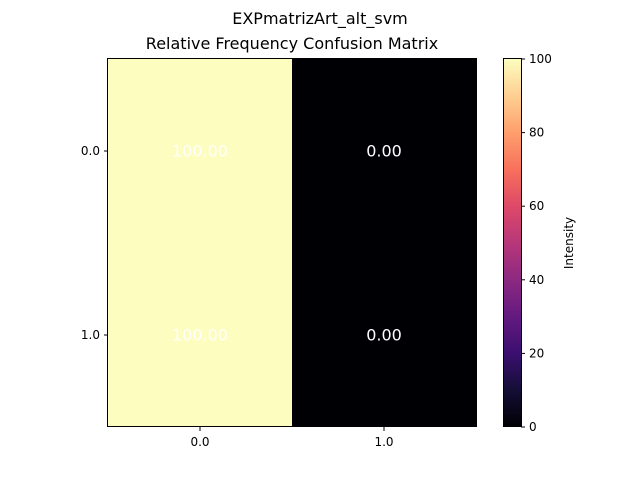  What do you see at coordinates (199, 442) in the screenshot?
I see `x-tick-label: 0.0` at bounding box center [199, 442].